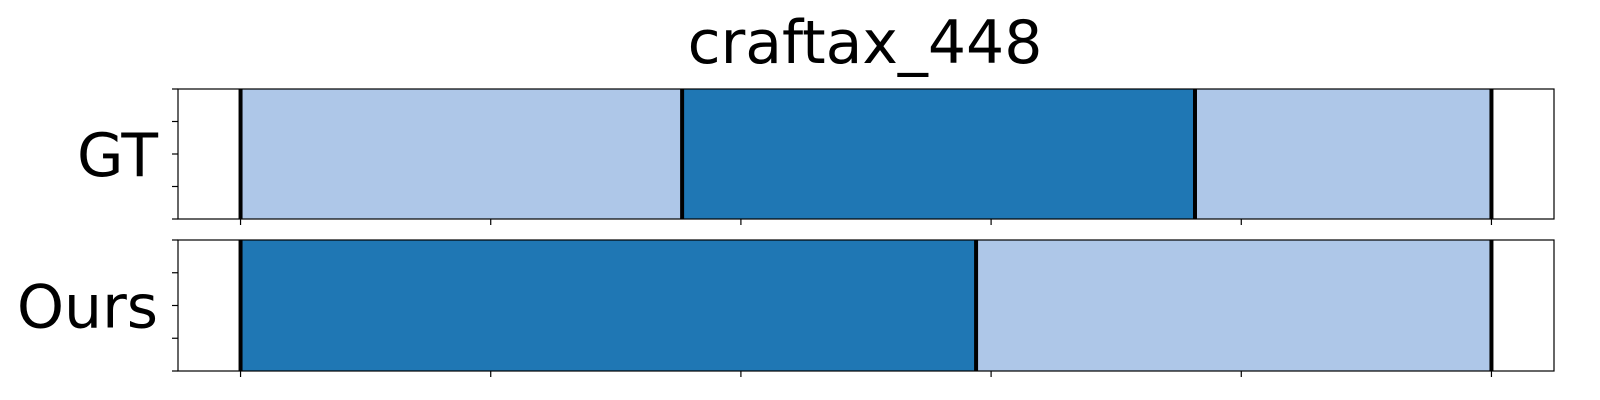 The height and width of the screenshot is (400, 1600). Describe the element at coordinates (87, 308) in the screenshot. I see `row-label-ours: Ours` at that location.